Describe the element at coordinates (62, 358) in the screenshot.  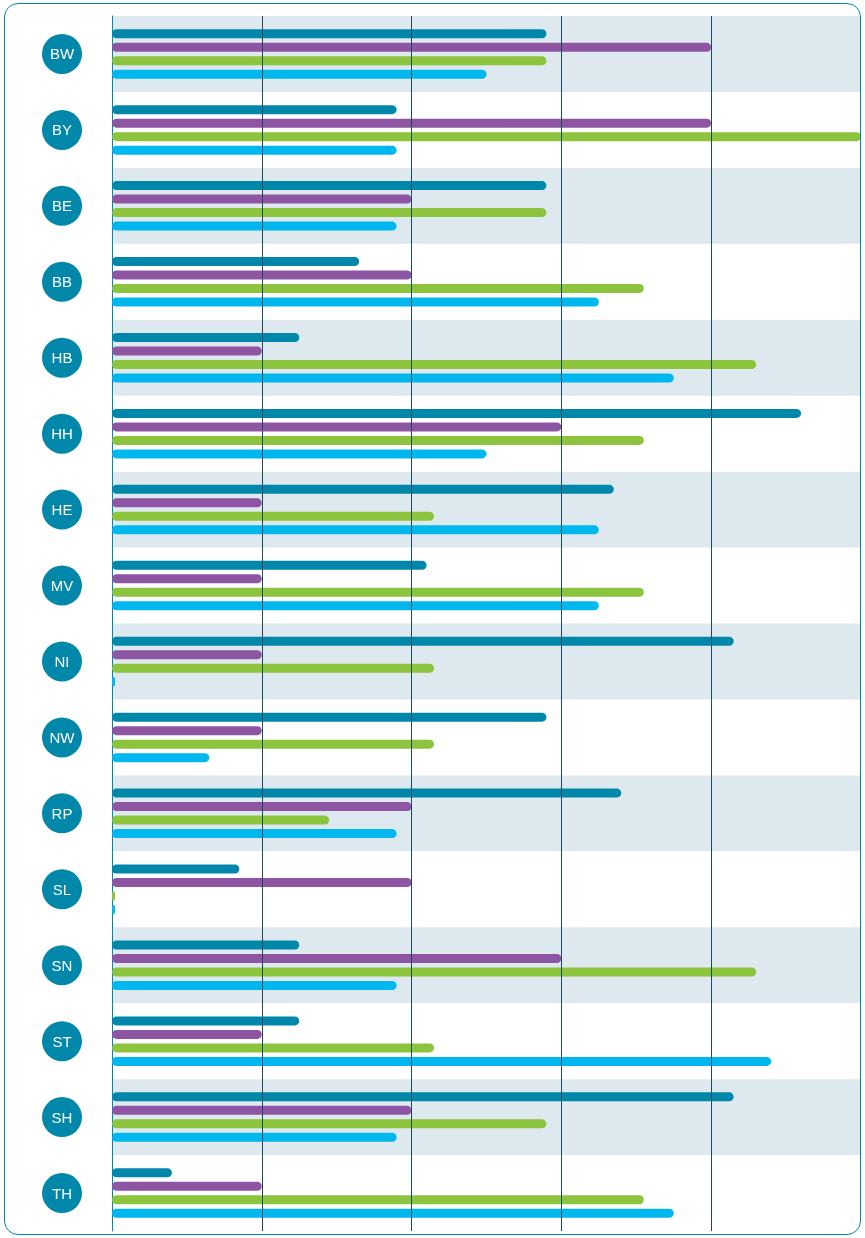
I see `y-tick-label: HB` at that location.